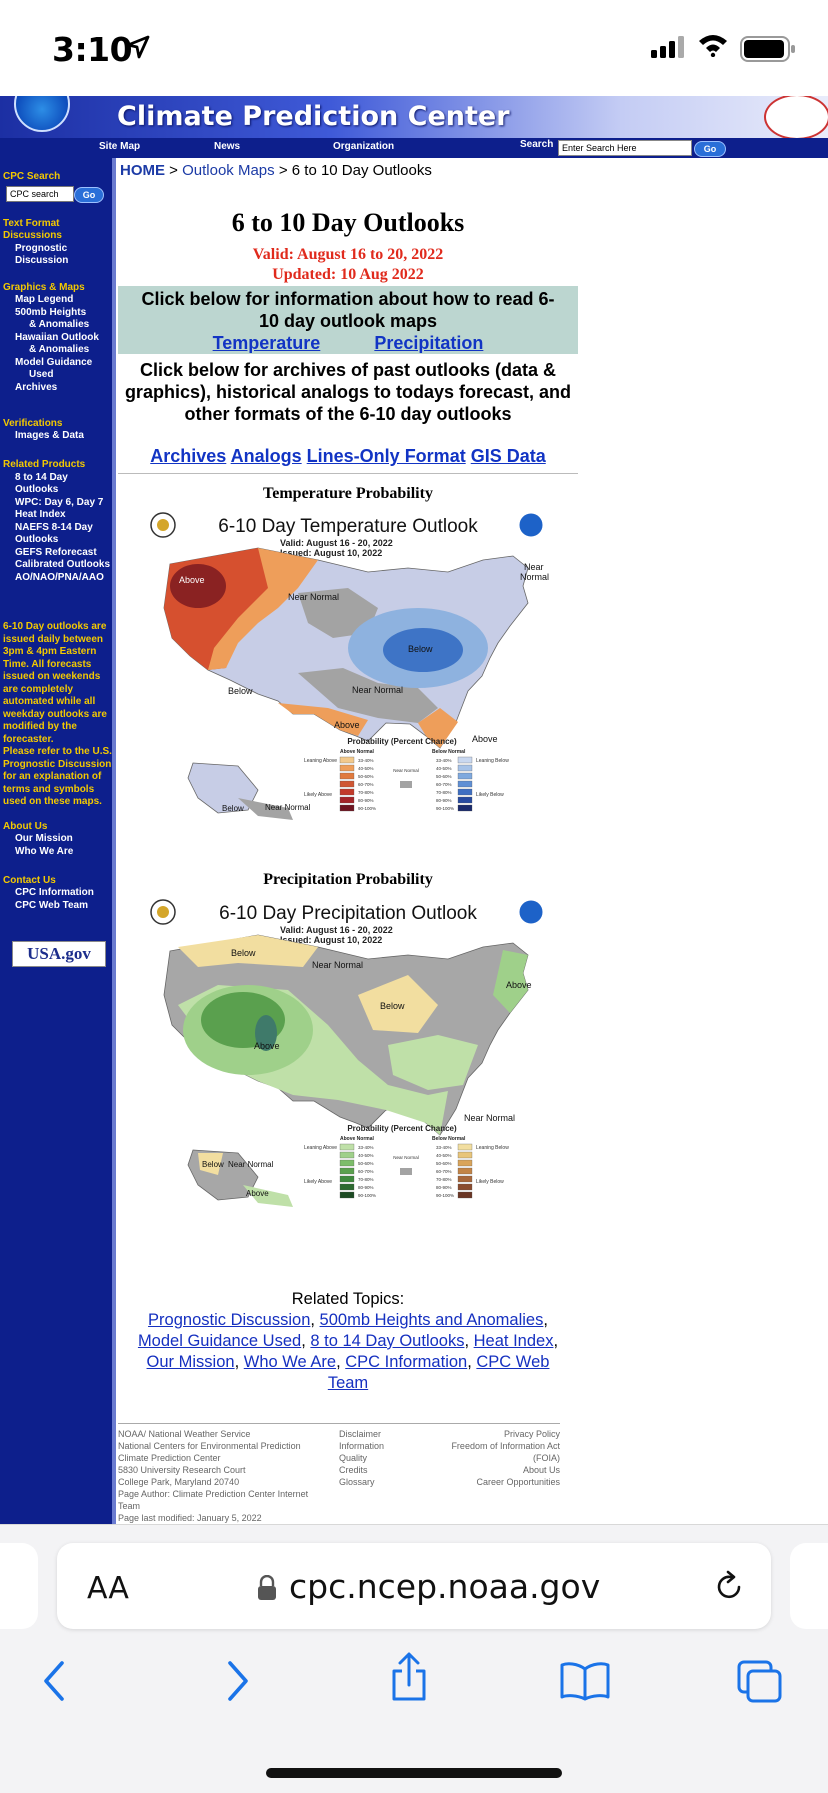  Describe the element at coordinates (41, 477) in the screenshot. I see `sidebar-item-8-14: 8 to 14 Day` at that location.